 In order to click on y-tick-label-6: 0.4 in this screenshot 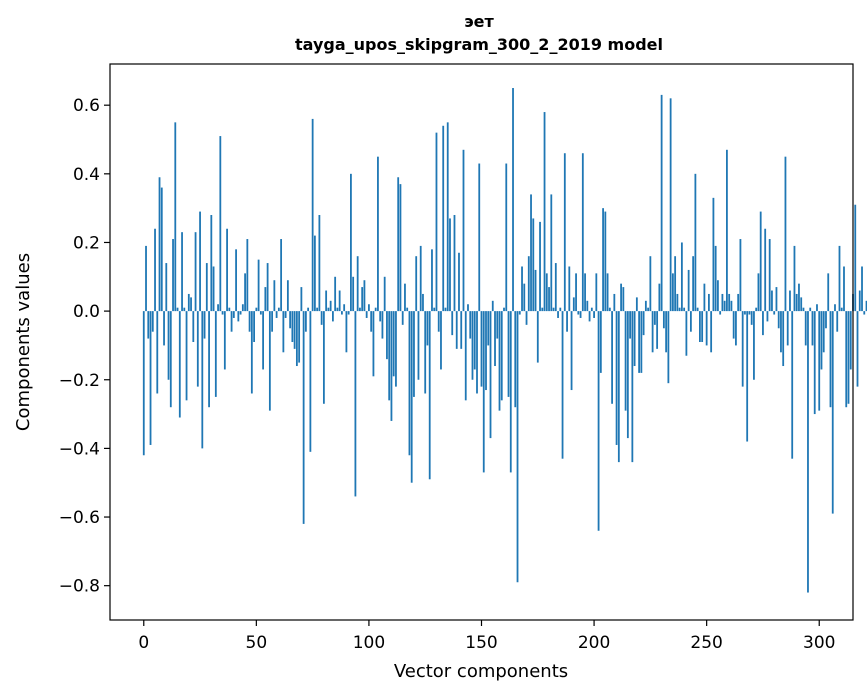, I will do `click(86, 175)`.